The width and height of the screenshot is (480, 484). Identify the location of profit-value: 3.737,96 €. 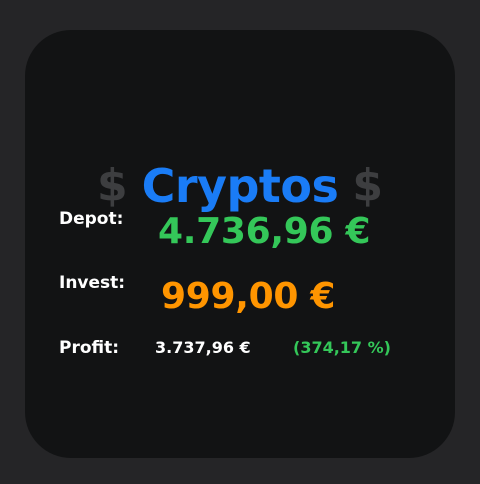
(203, 347).